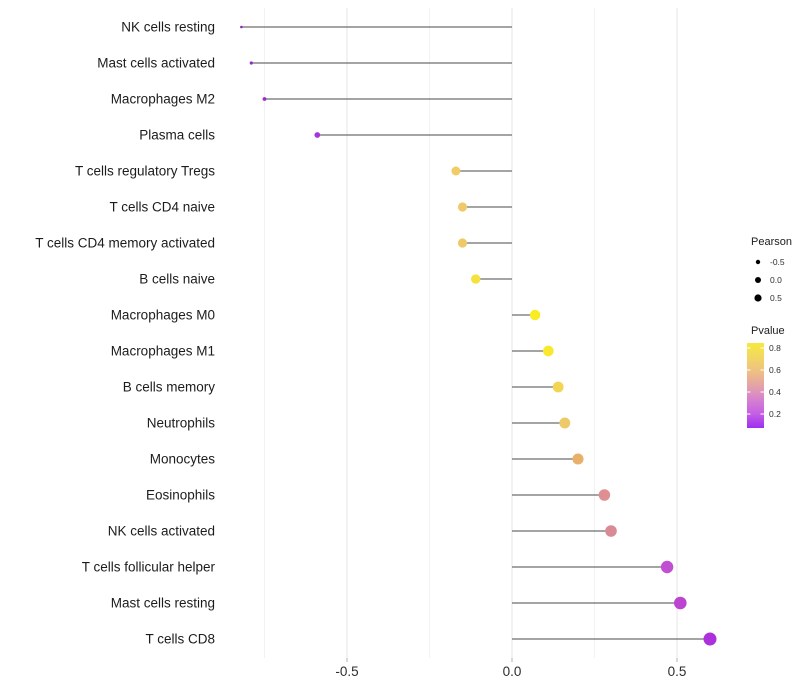 The width and height of the screenshot is (800, 700). What do you see at coordinates (177, 279) in the screenshot?
I see `category-label: B cells naive` at bounding box center [177, 279].